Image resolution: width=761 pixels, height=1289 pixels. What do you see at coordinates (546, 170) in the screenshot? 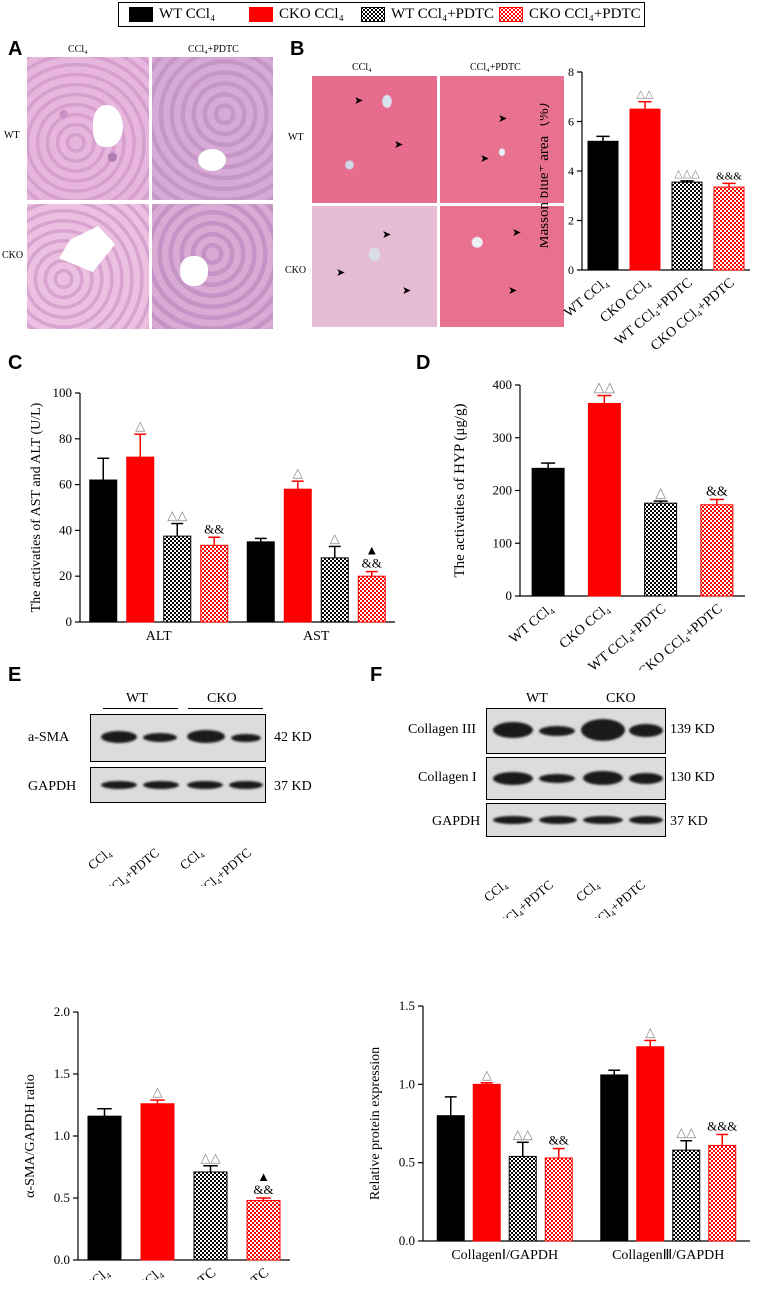
I see `y-axis-label: Masson blue⁺ area（%）` at bounding box center [546, 170].